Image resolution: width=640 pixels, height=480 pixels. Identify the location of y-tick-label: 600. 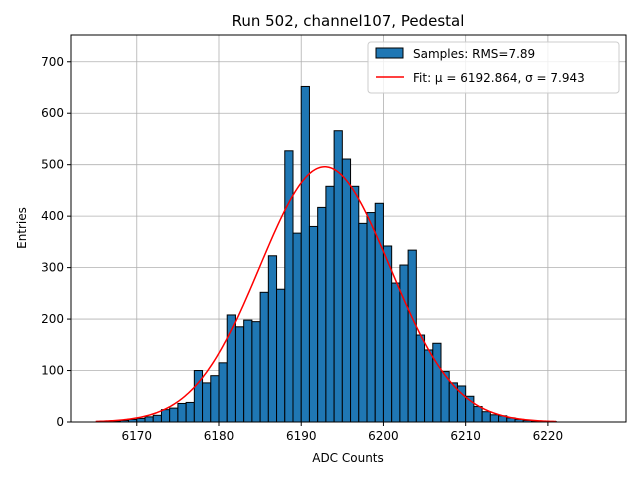
(52, 113).